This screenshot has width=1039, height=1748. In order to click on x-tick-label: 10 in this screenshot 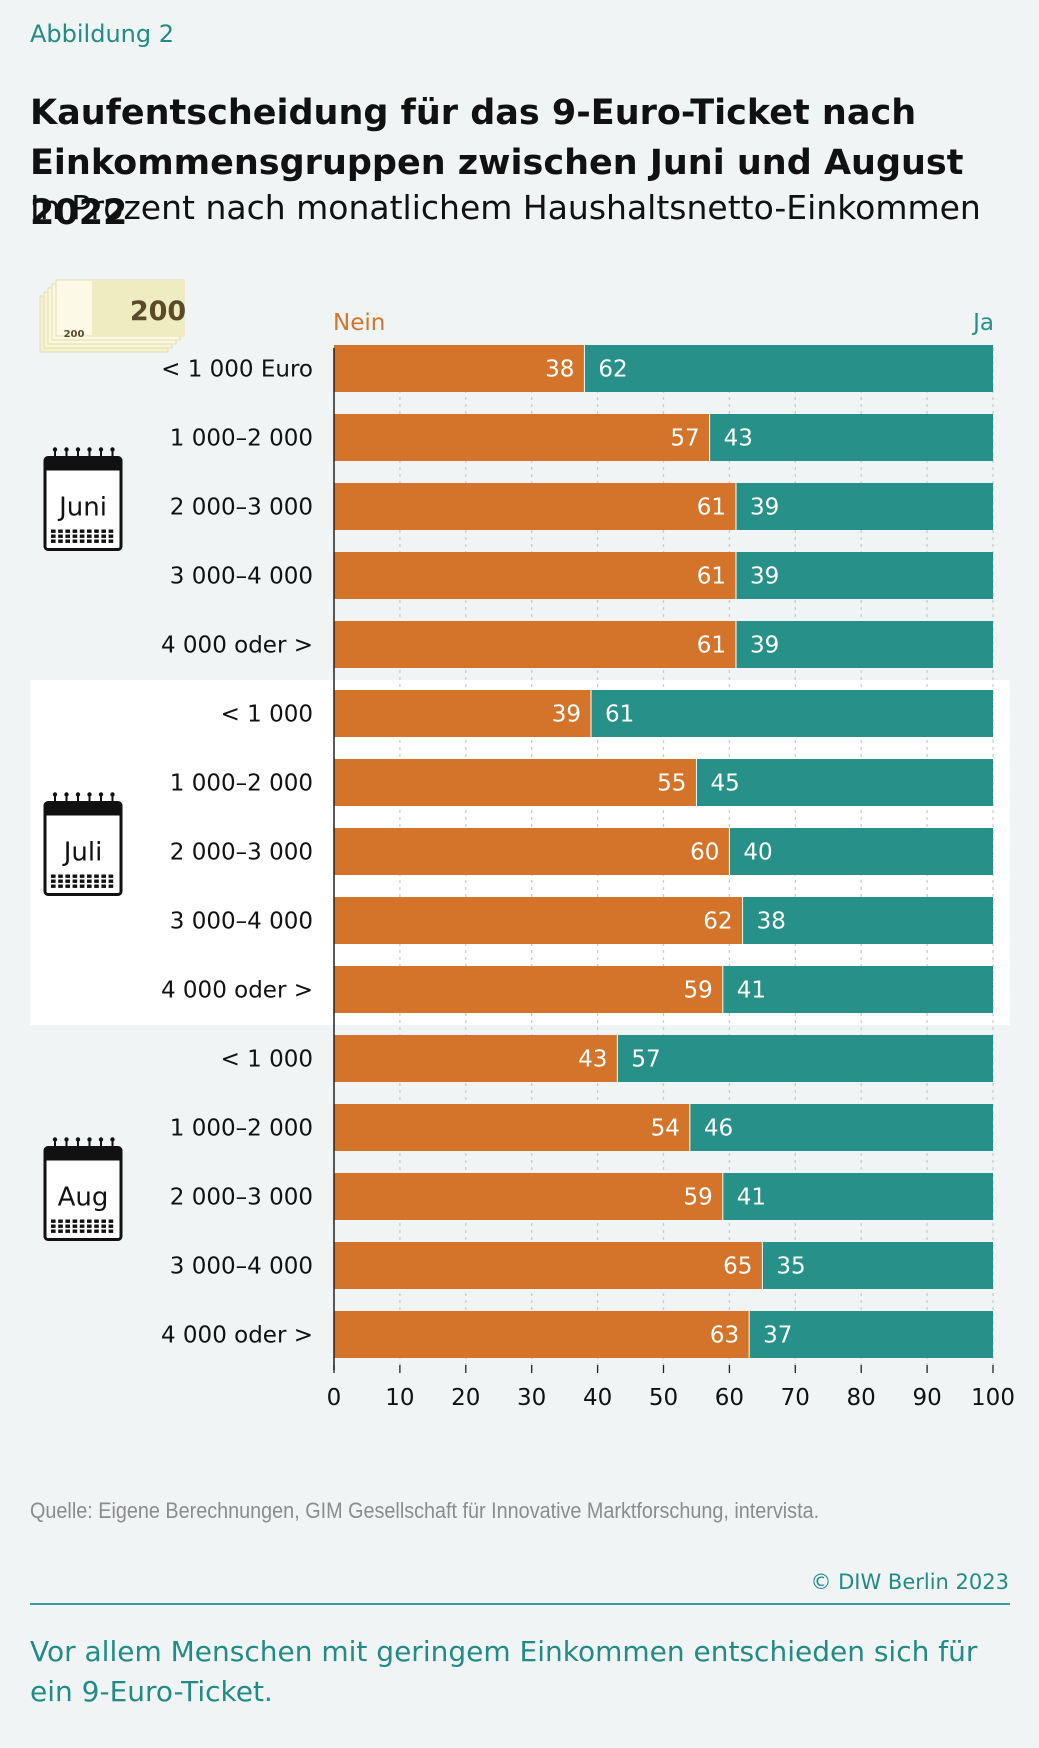, I will do `click(399, 1398)`.